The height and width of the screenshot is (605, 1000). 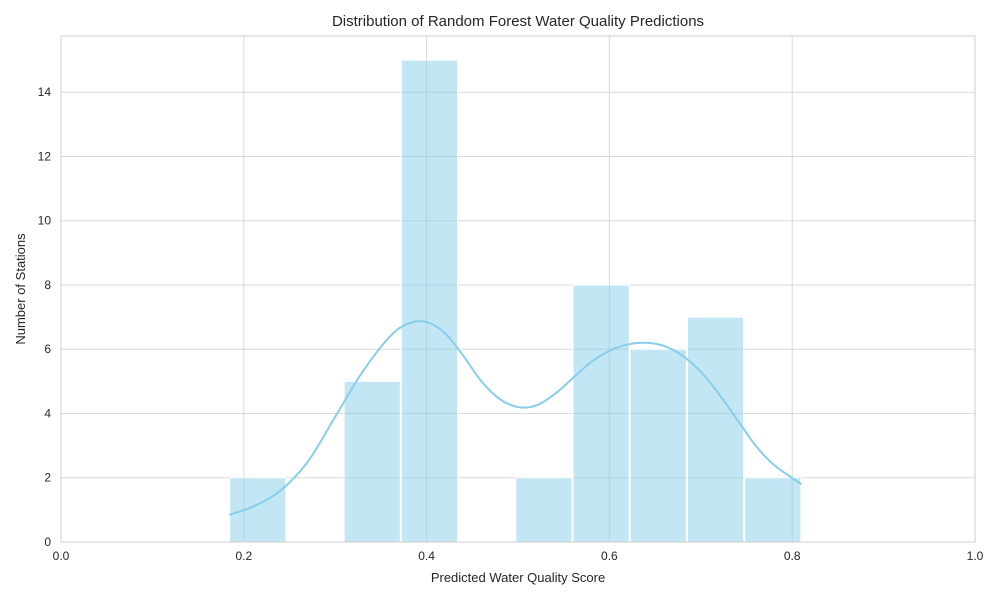 I want to click on x-tick-label: 0.0, so click(x=61, y=556).